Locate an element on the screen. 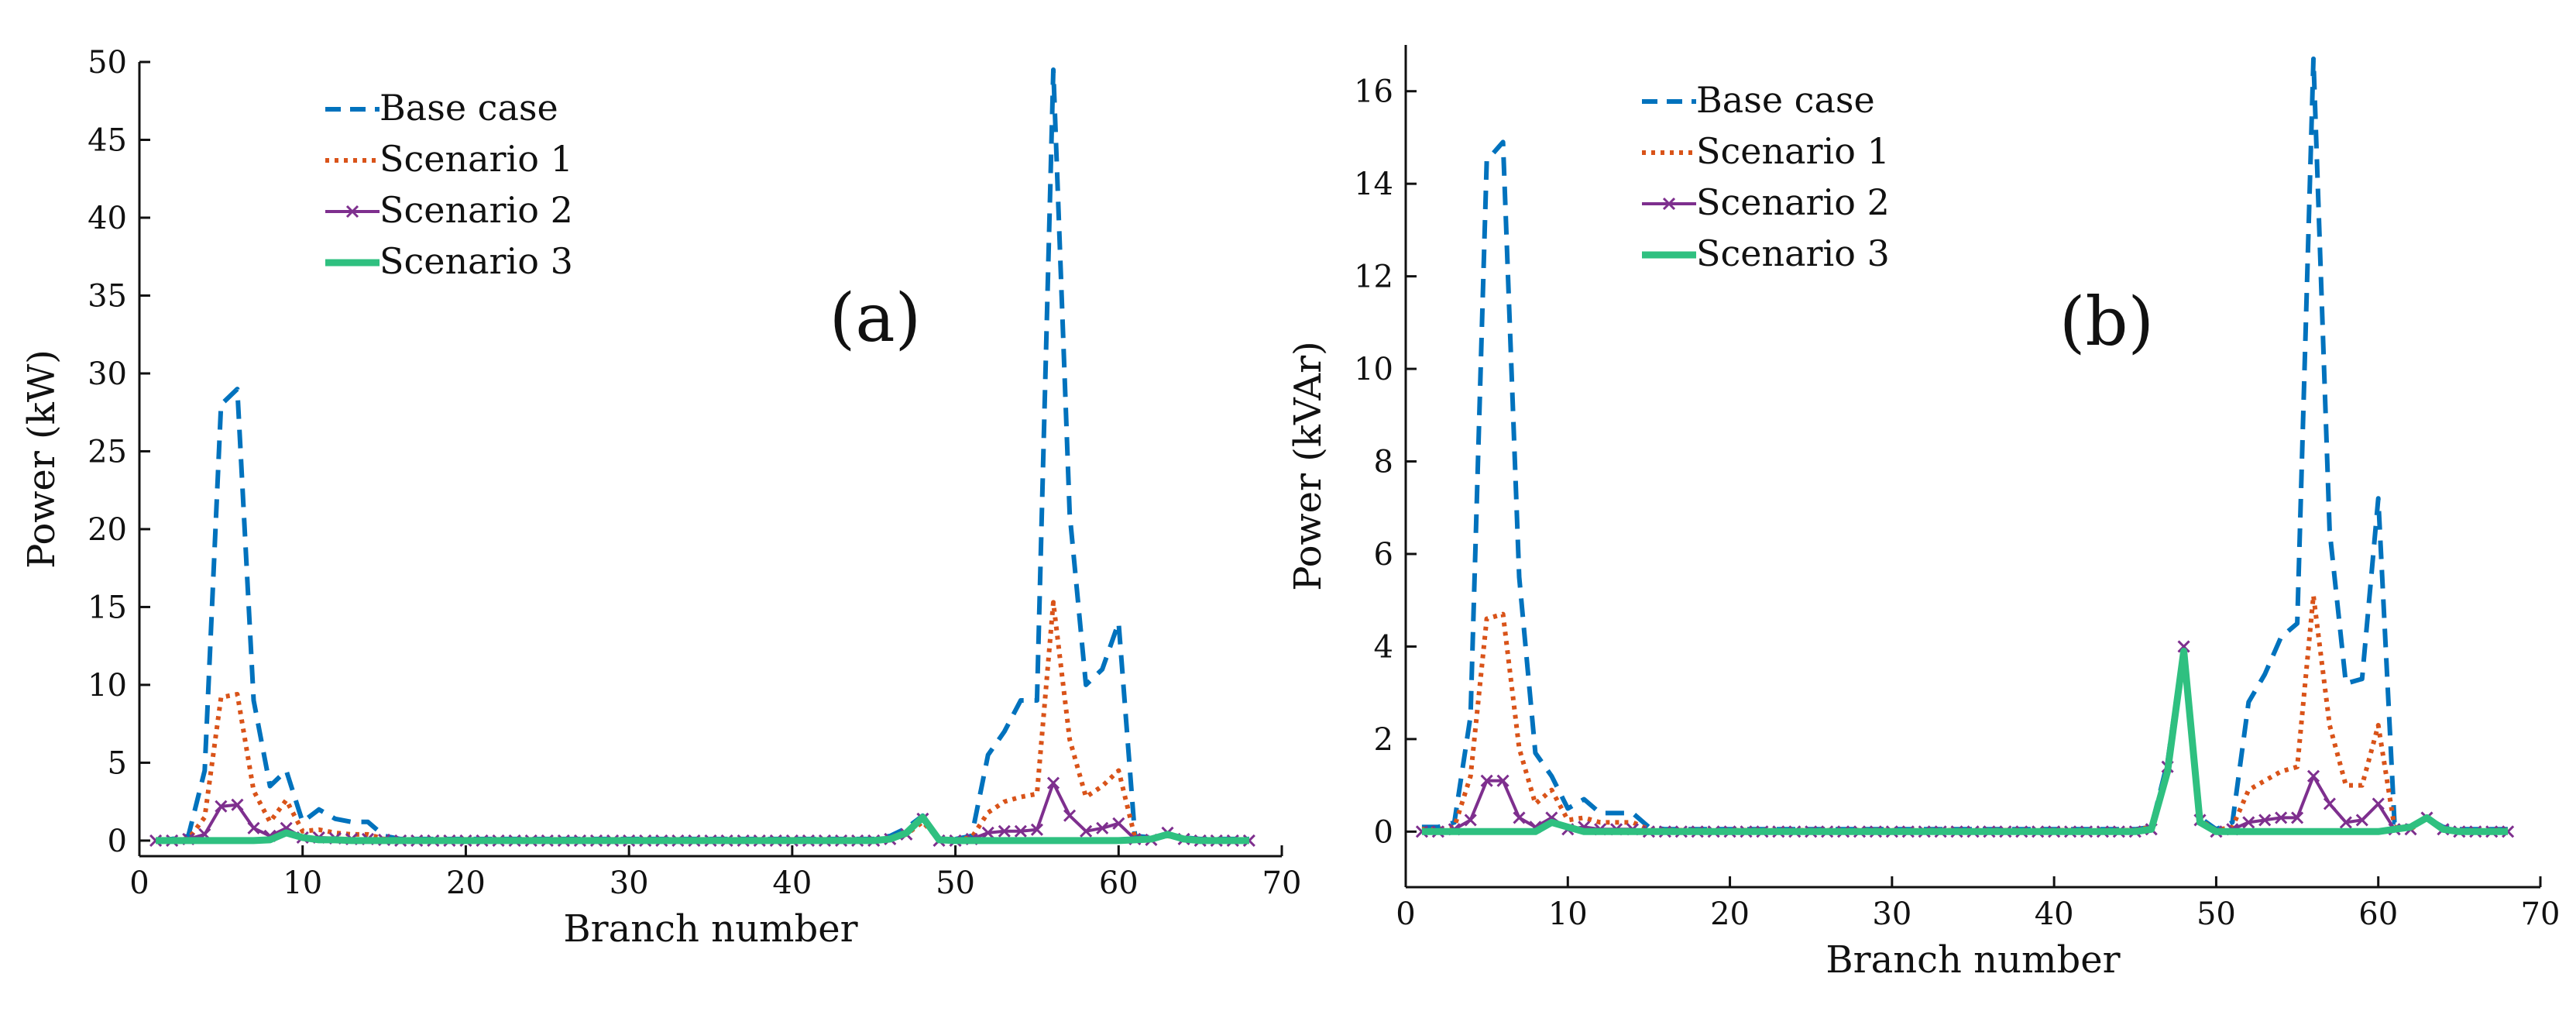 The height and width of the screenshot is (1015, 2576). panel-letter: (a) is located at coordinates (875, 318).